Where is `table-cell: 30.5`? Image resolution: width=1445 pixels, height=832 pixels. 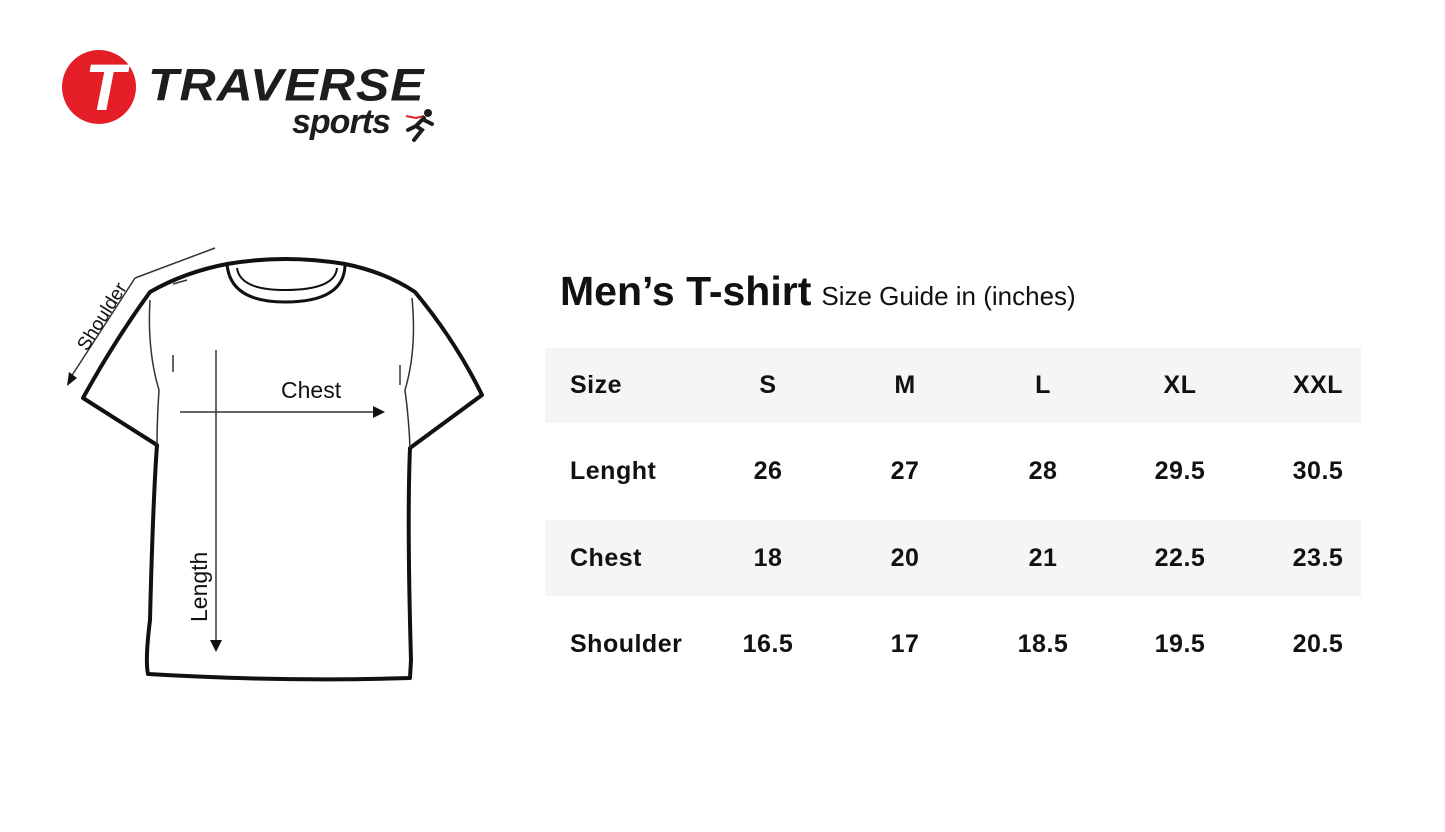 table-cell: 30.5 is located at coordinates (1318, 471).